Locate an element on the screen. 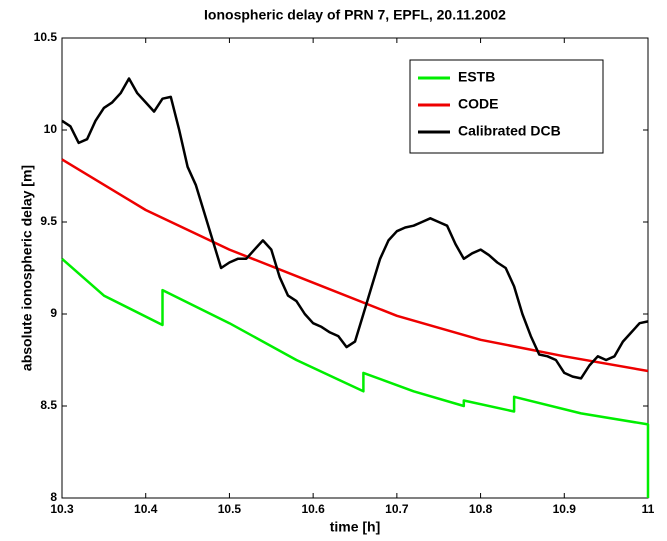 Image resolution: width=667 pixels, height=541 pixels. y-tick-label: 8.5 is located at coordinates (48, 405).